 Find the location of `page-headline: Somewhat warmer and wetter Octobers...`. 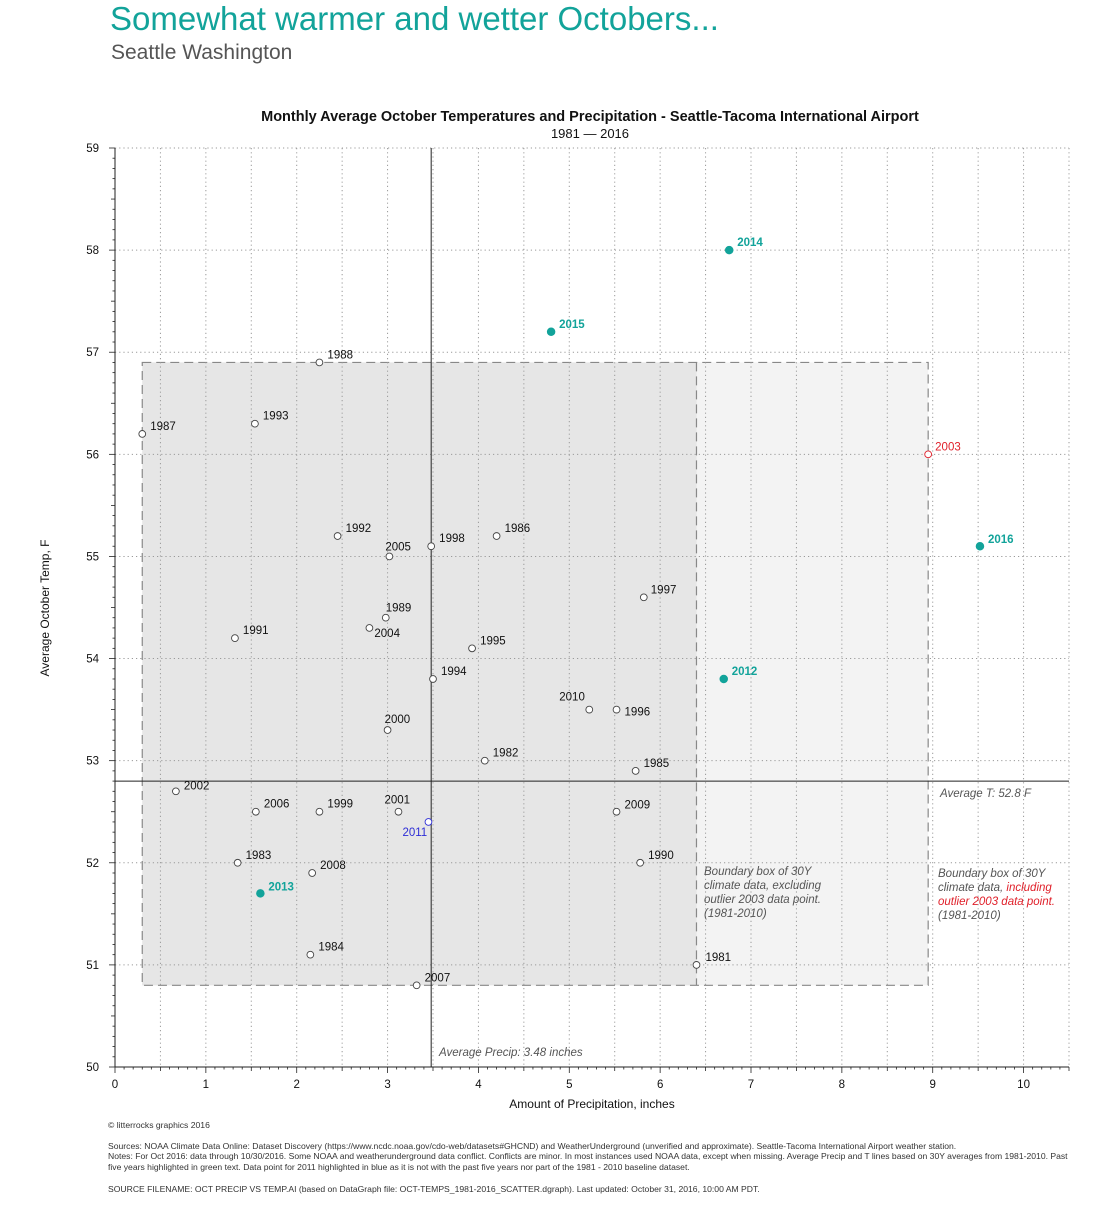

page-headline: Somewhat warmer and wetter Octobers... is located at coordinates (414, 18).